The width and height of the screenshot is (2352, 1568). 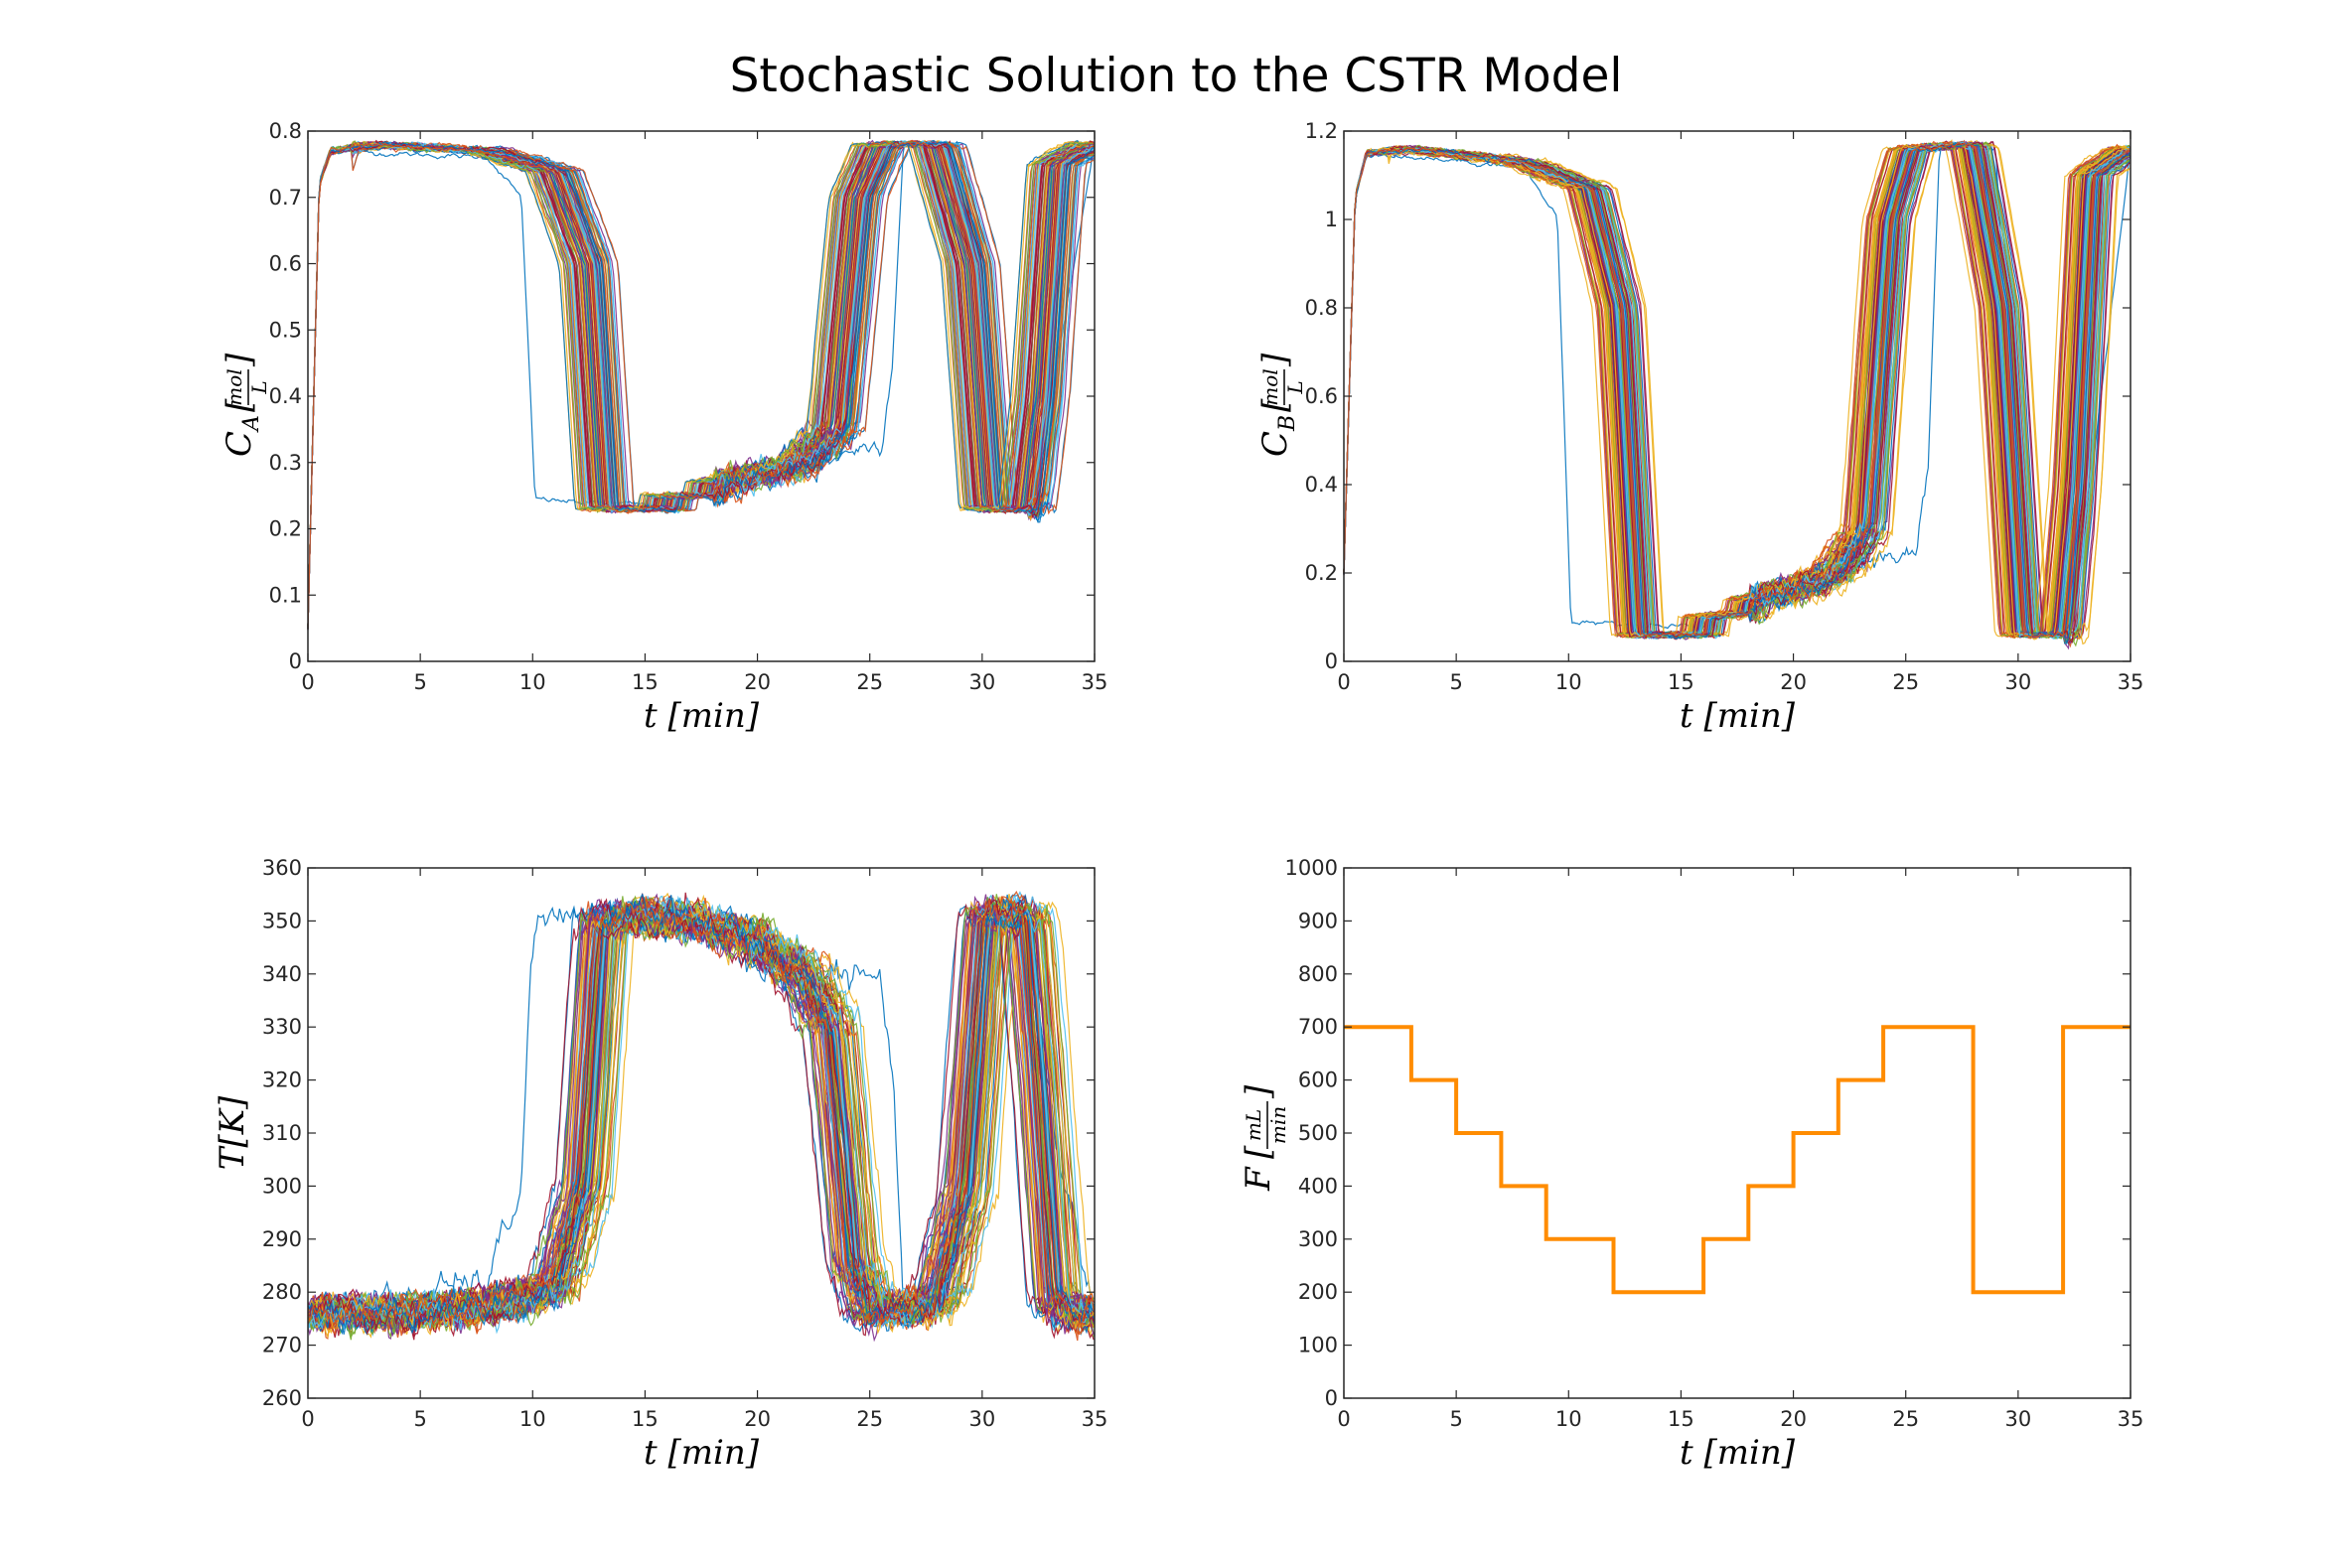 What do you see at coordinates (1318, 974) in the screenshot?
I see `y-tick-label: 800` at bounding box center [1318, 974].